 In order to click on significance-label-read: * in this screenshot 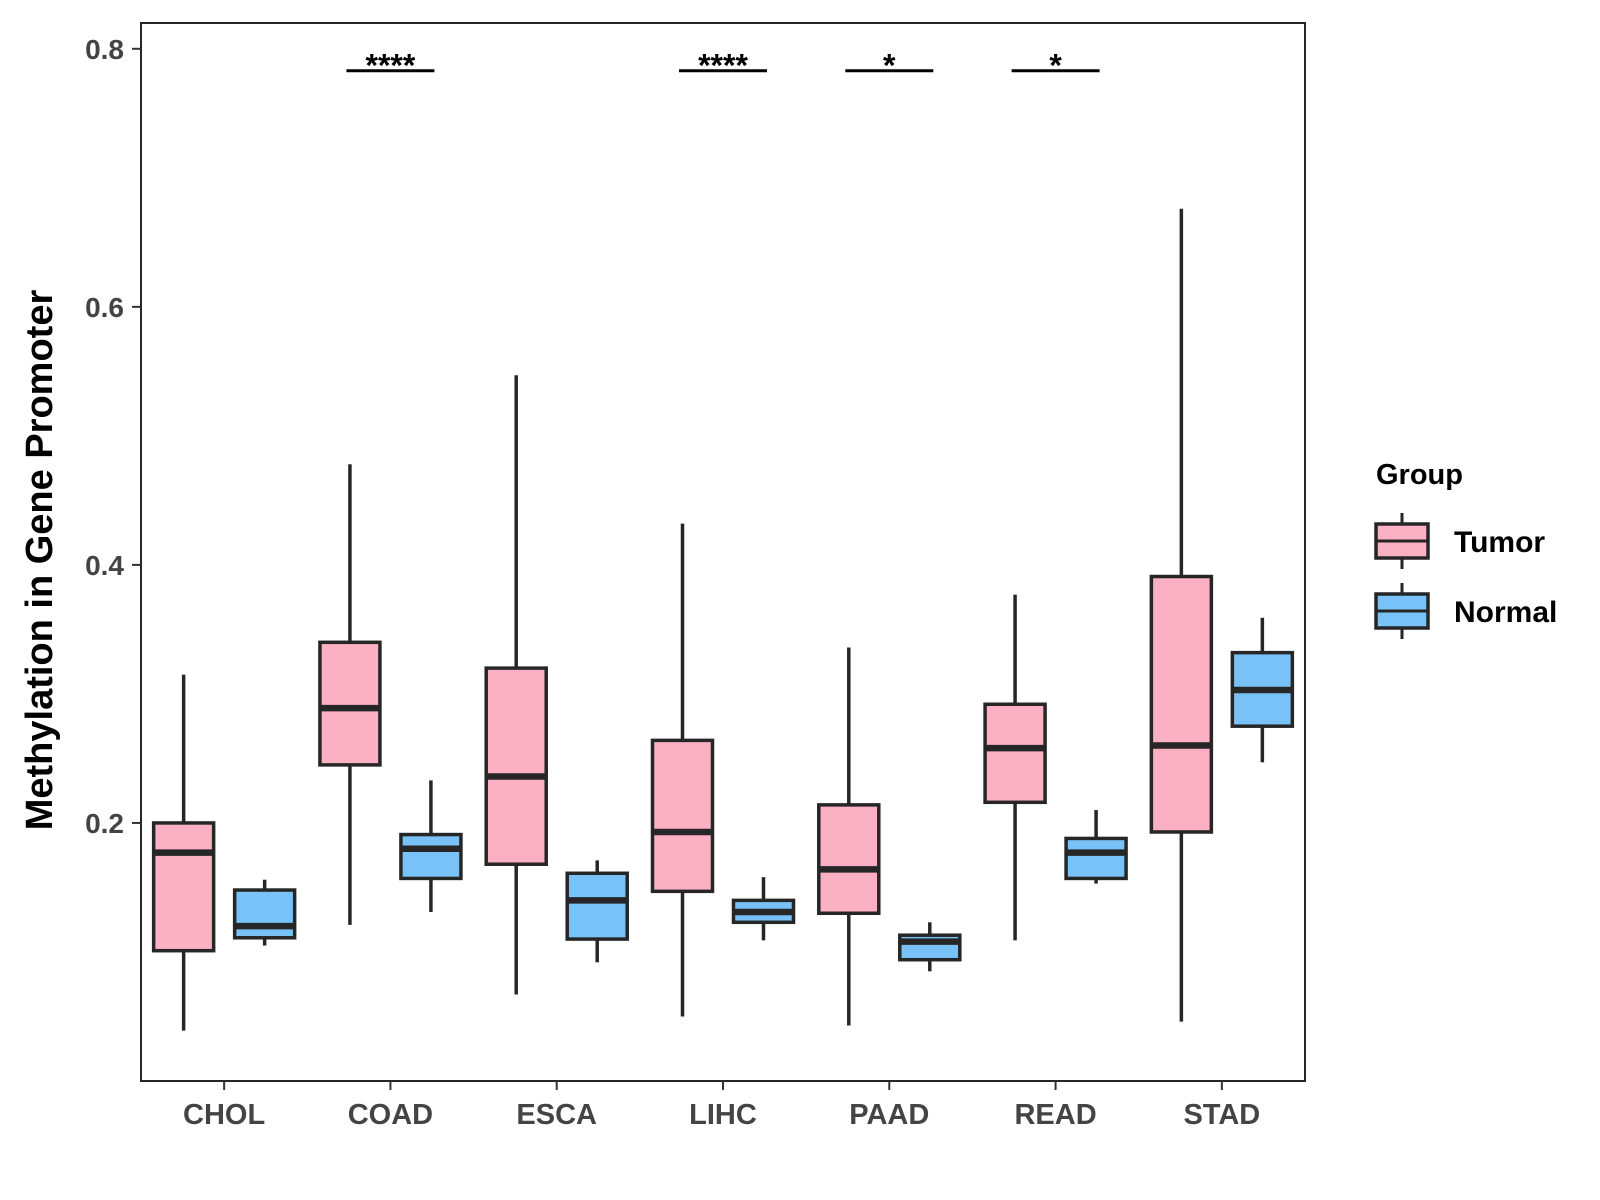, I will do `click(1055, 66)`.